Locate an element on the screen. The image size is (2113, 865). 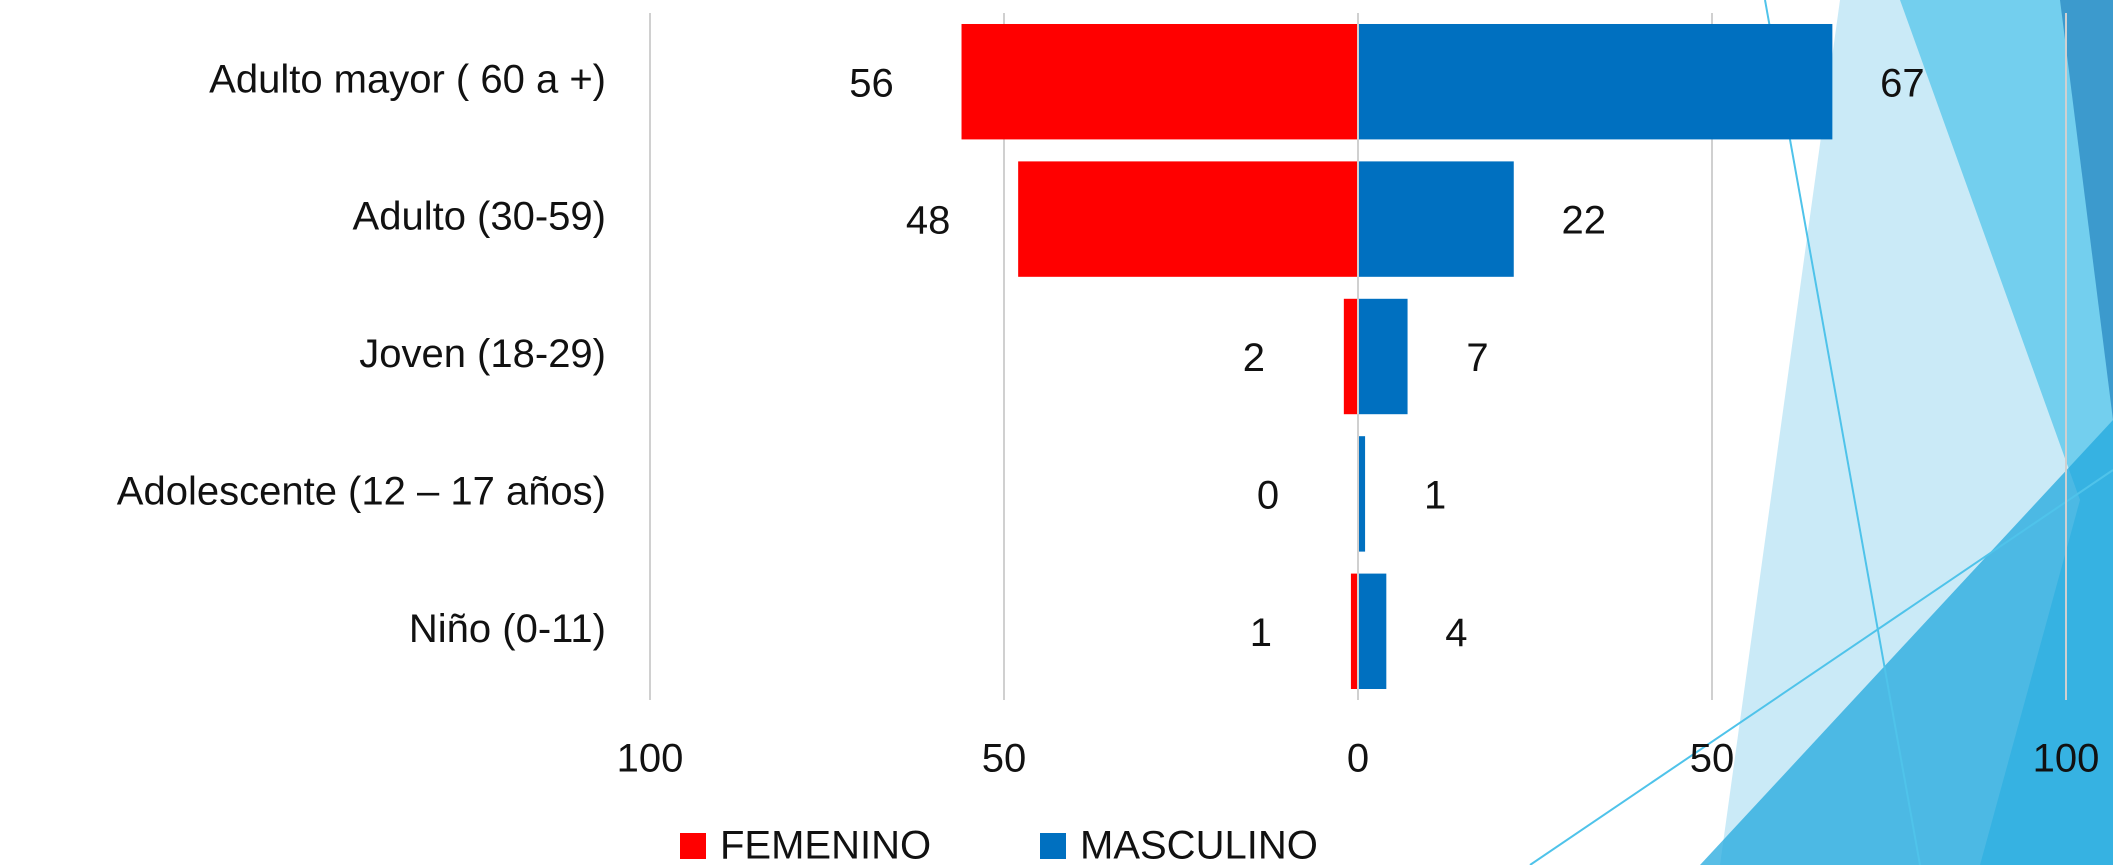
value-label: 2 is located at coordinates (1254, 358).